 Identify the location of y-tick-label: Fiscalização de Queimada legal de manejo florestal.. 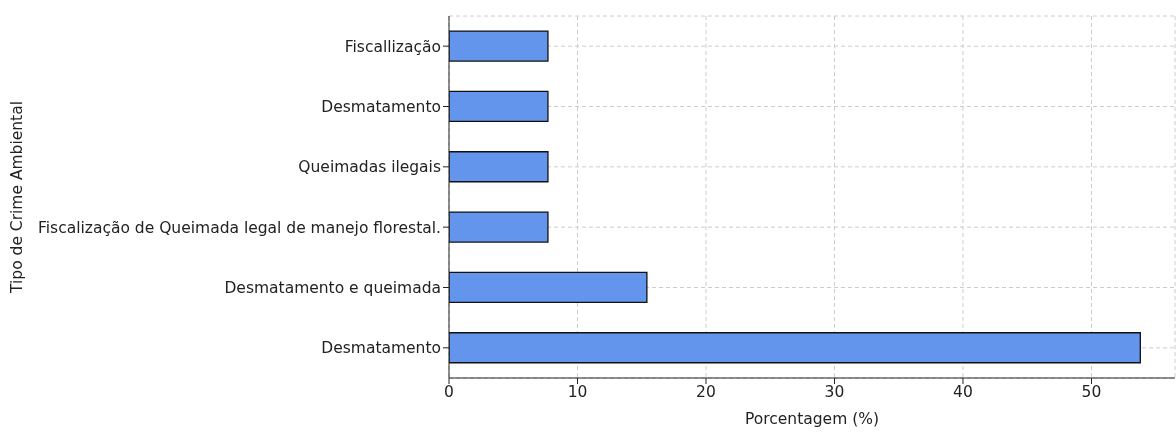
(239, 227).